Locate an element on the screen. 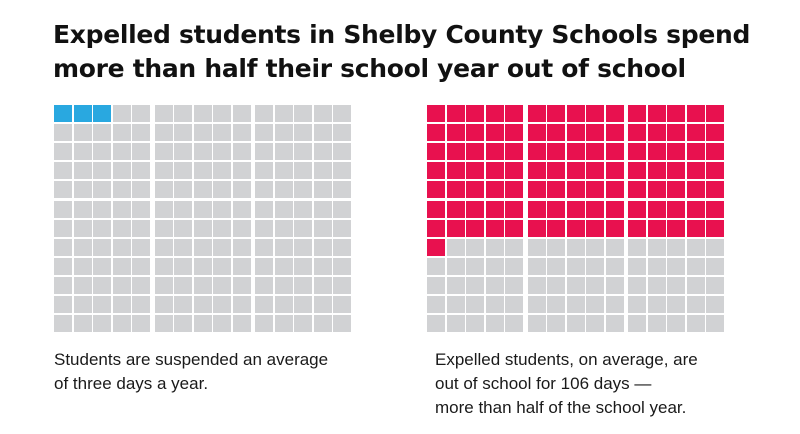 Image resolution: width=800 pixels, height=434 pixels. caption-line: Expelled students, on average, are is located at coordinates (566, 359).